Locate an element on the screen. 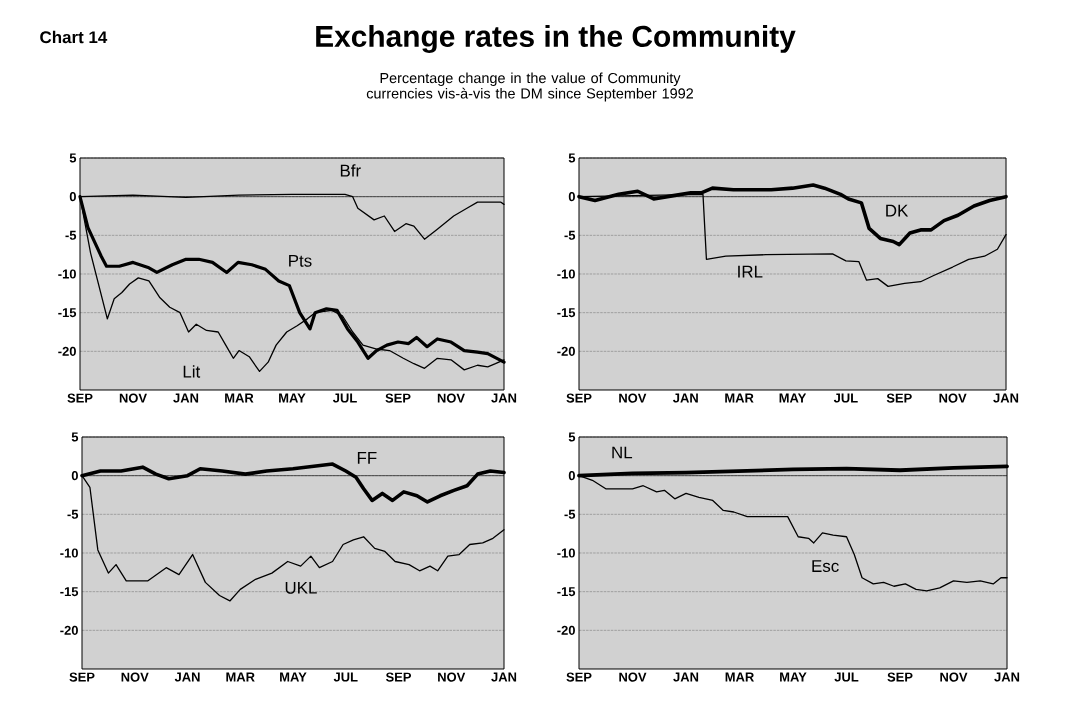 Image resolution: width=1078 pixels, height=727 pixels. series-label: Lit is located at coordinates (192, 371).